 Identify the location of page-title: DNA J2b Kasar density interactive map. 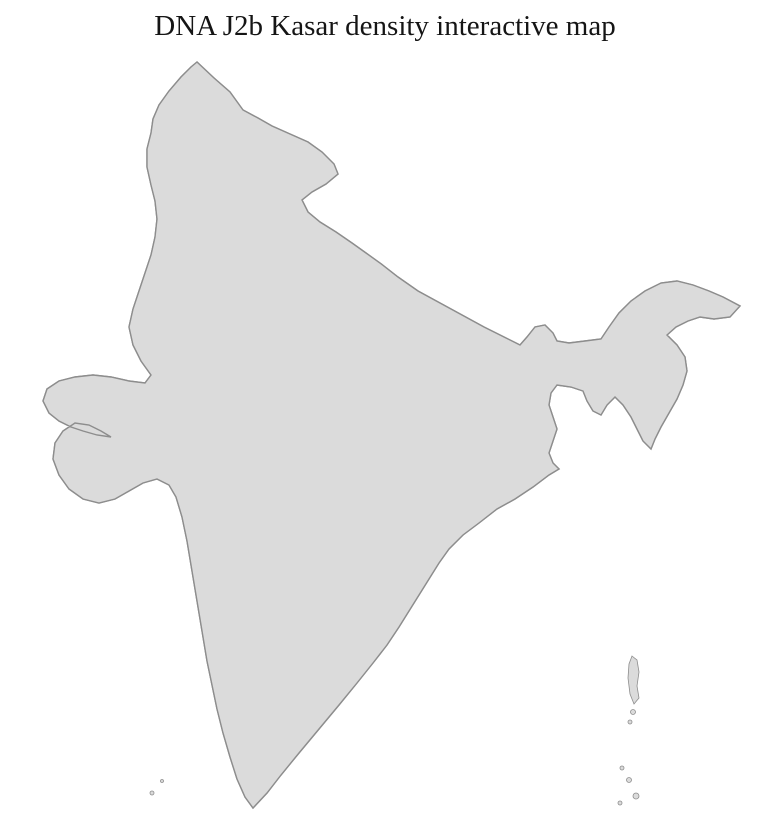
(385, 26).